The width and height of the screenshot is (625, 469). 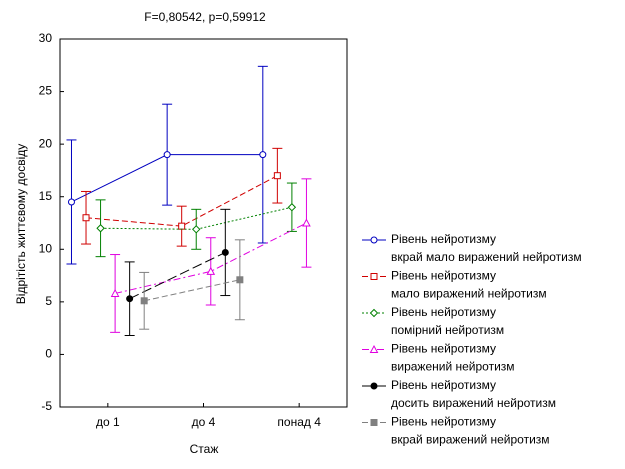 What do you see at coordinates (204, 449) in the screenshot?
I see `x-axis-label: Стаж` at bounding box center [204, 449].